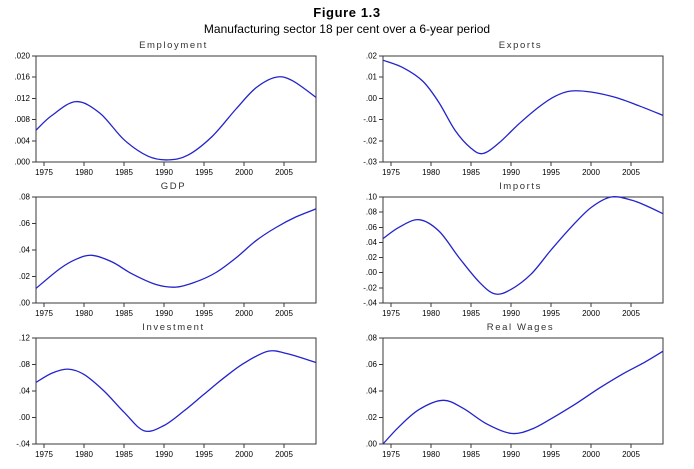  Describe the element at coordinates (25, 338) in the screenshot. I see `svg-text: .12` at that location.